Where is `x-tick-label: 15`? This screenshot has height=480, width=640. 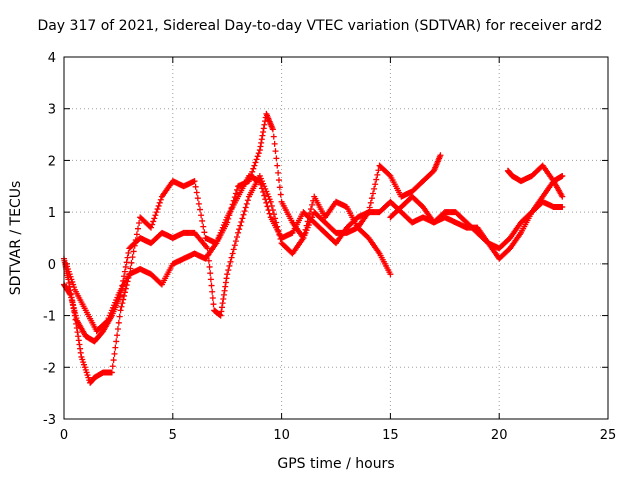 x-tick-label: 15 is located at coordinates (390, 435).